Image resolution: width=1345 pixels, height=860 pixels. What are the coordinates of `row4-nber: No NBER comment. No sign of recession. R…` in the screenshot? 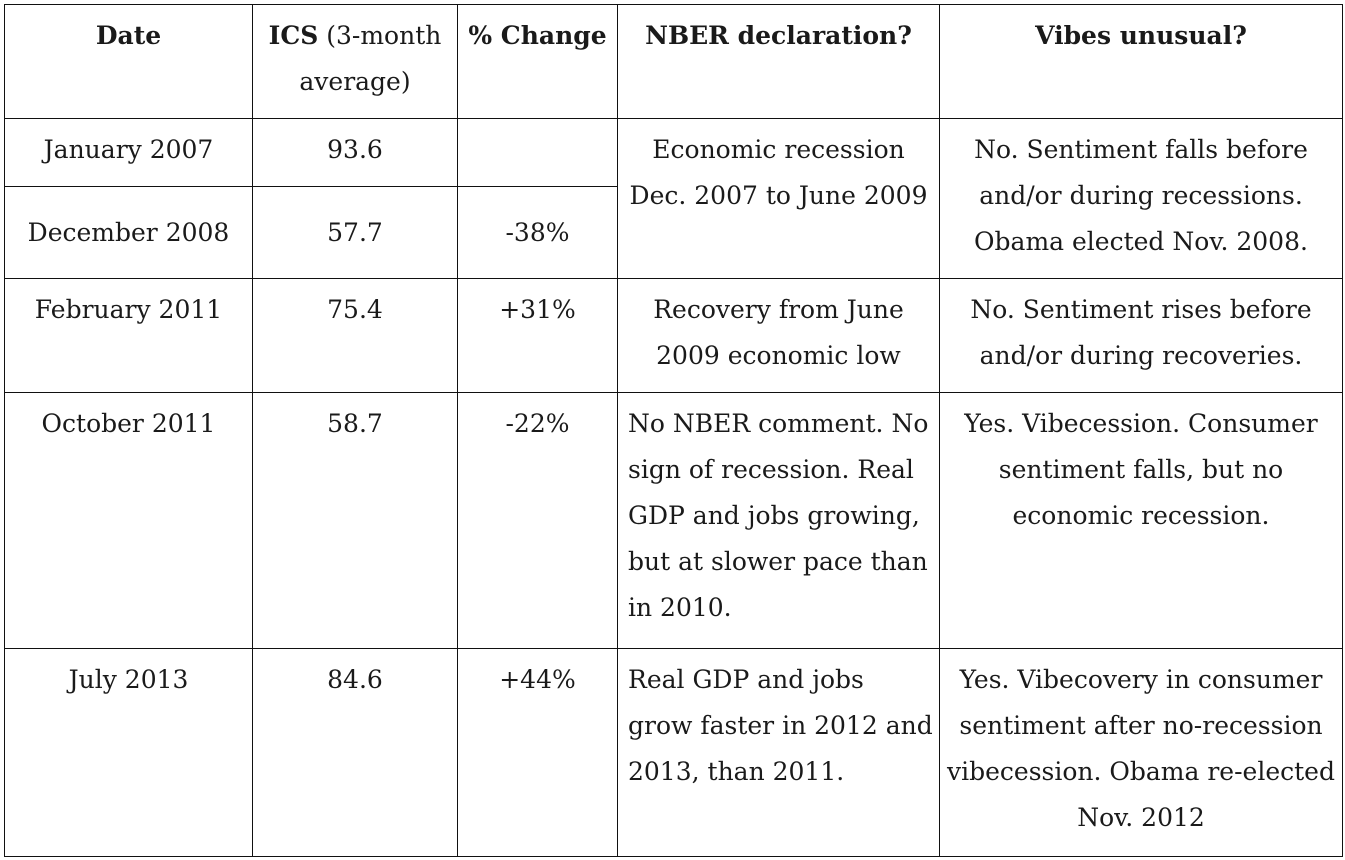 It's located at (778, 520).